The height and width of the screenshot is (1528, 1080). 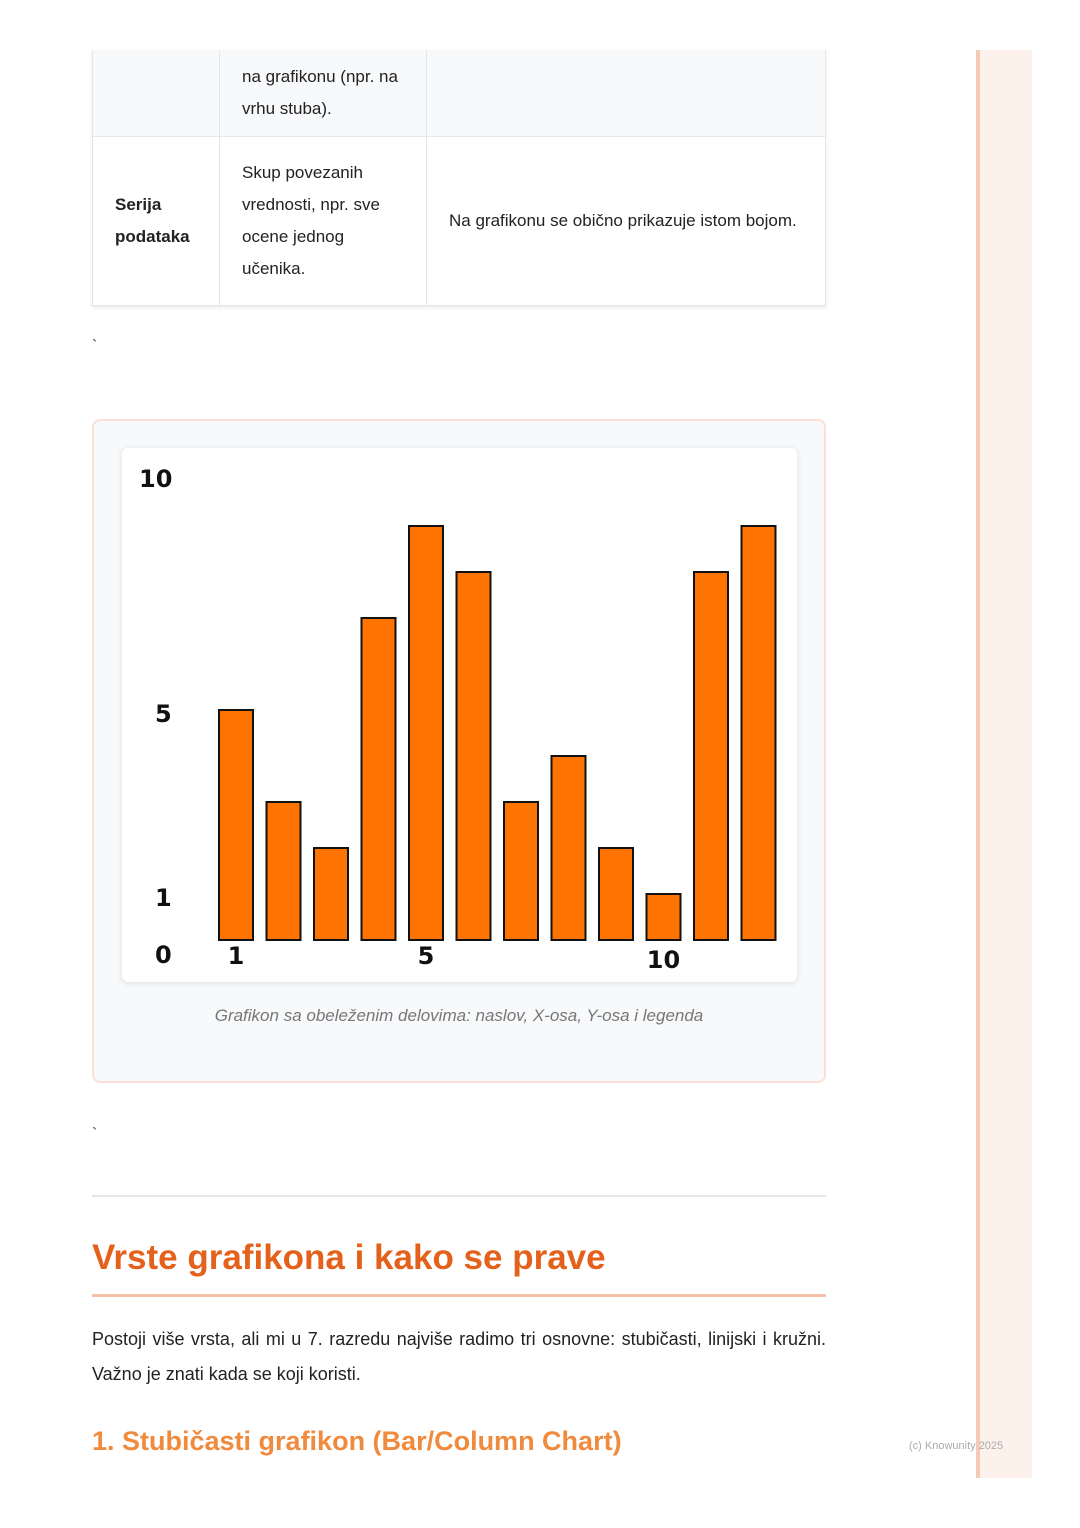 What do you see at coordinates (163, 714) in the screenshot?
I see `y-tick-label: 5` at bounding box center [163, 714].